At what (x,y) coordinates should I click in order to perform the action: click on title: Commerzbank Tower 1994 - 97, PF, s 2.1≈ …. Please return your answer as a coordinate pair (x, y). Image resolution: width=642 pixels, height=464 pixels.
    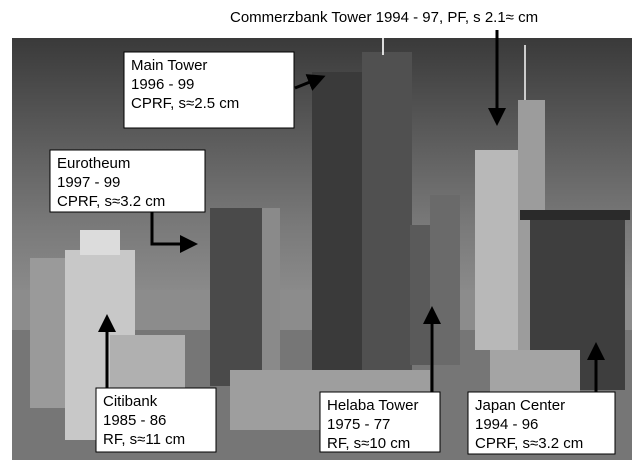
    Looking at the image, I should click on (384, 17).